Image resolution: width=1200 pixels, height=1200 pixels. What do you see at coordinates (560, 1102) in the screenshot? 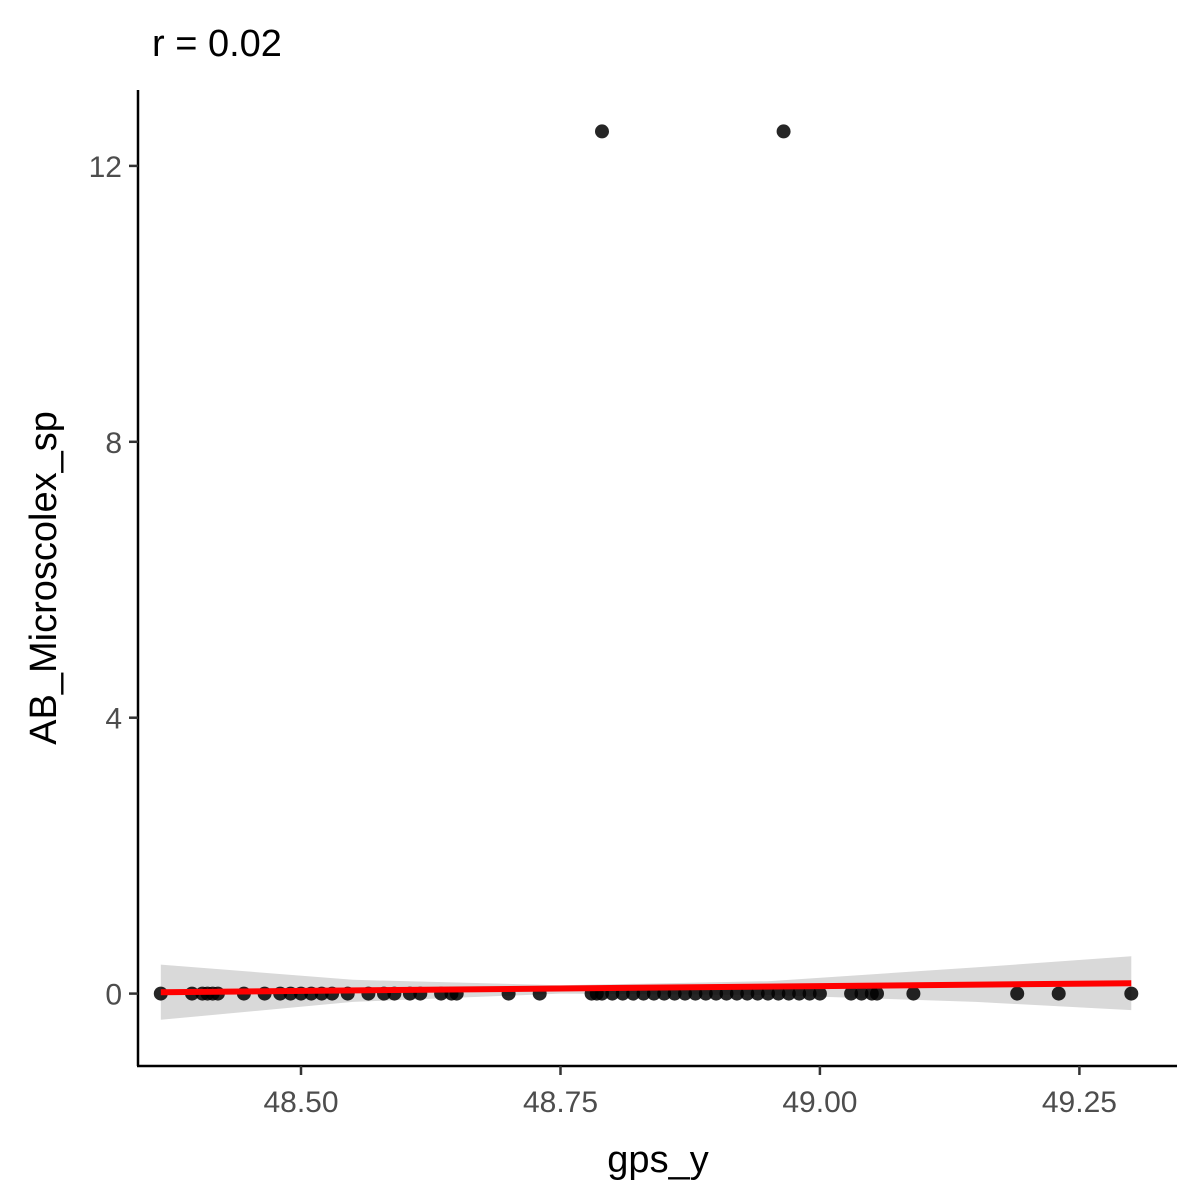
I see `x-tick-label: 48.75` at bounding box center [560, 1102].